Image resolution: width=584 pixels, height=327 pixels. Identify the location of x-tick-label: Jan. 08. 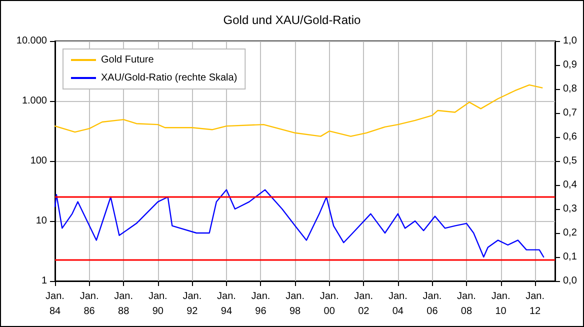
(466, 304).